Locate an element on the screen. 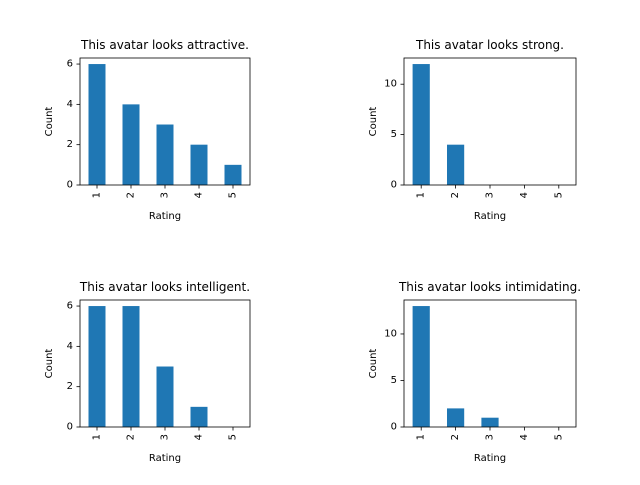 This screenshot has height=485, width=640. subplot-title: This avatar looks intimidating. is located at coordinates (489, 287).